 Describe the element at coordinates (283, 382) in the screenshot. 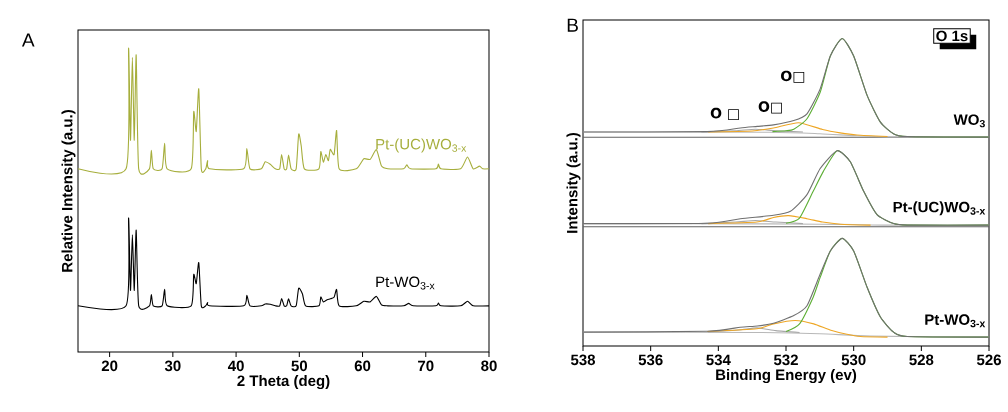

I see `x-axis-title: 2 Theta (deg)` at that location.